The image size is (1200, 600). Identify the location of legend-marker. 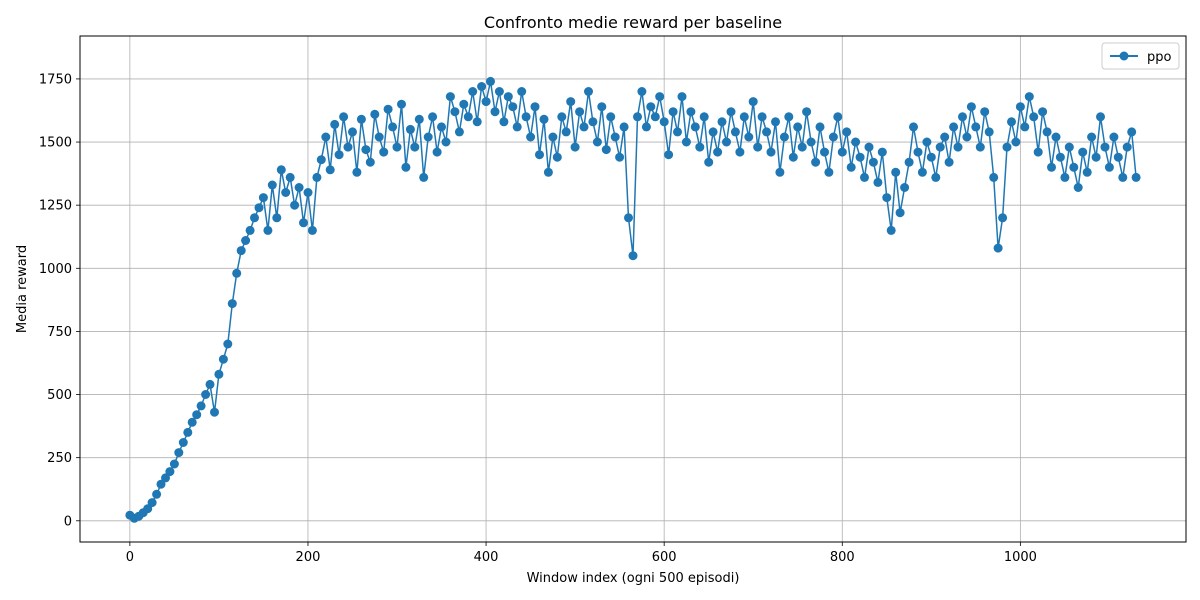
(1124, 56).